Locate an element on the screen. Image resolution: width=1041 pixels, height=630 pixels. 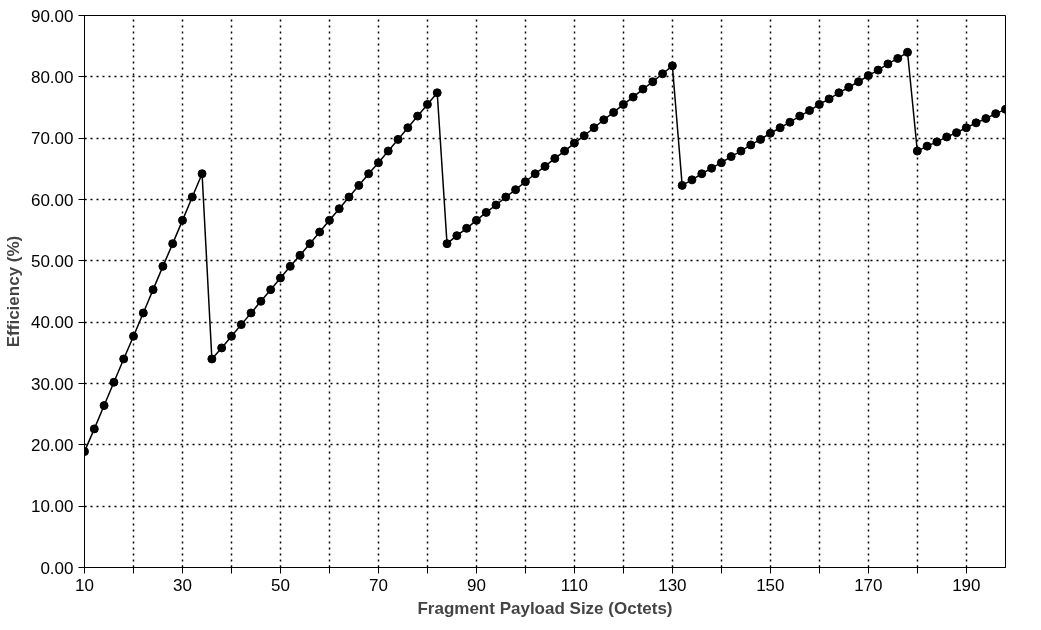
x-tick-label: 190 is located at coordinates (966, 585).